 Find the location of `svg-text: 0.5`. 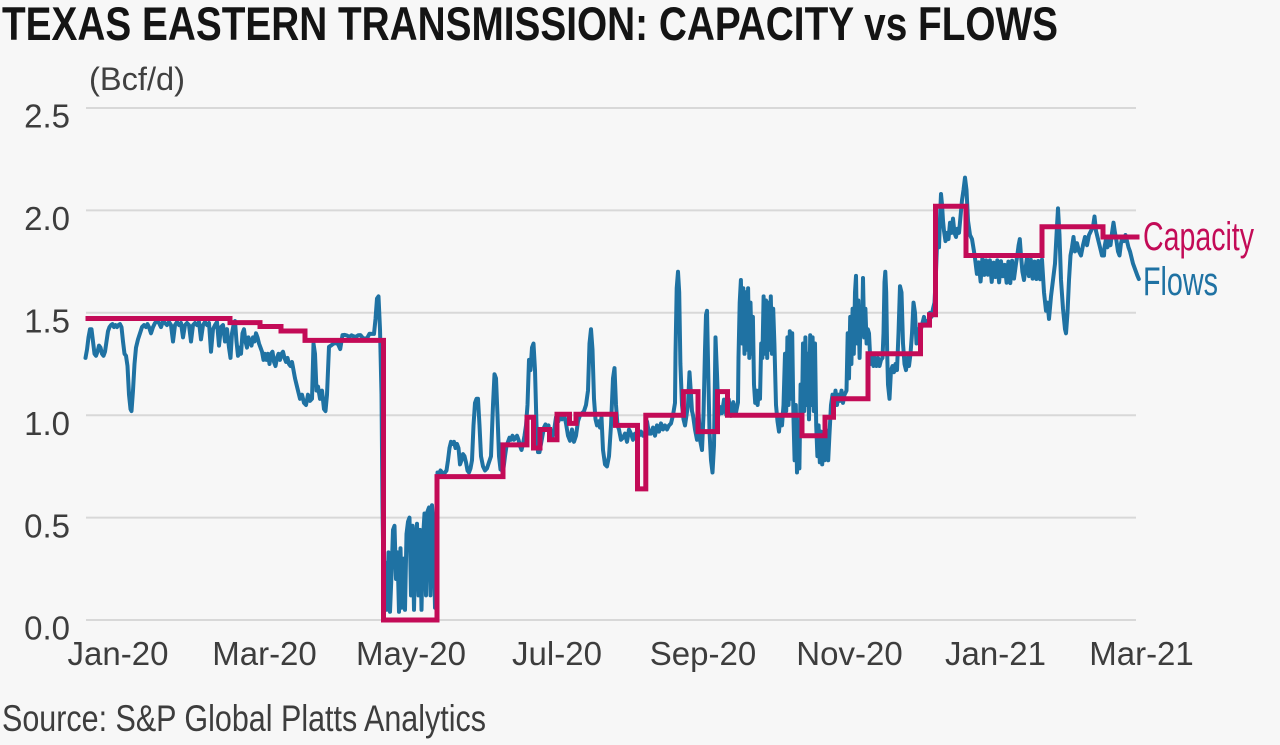

svg-text: 0.5 is located at coordinates (47, 525).